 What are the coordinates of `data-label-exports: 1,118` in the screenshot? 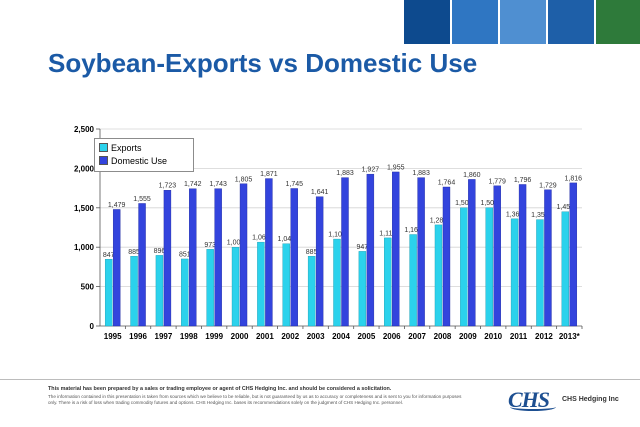 It's located at (387, 233).